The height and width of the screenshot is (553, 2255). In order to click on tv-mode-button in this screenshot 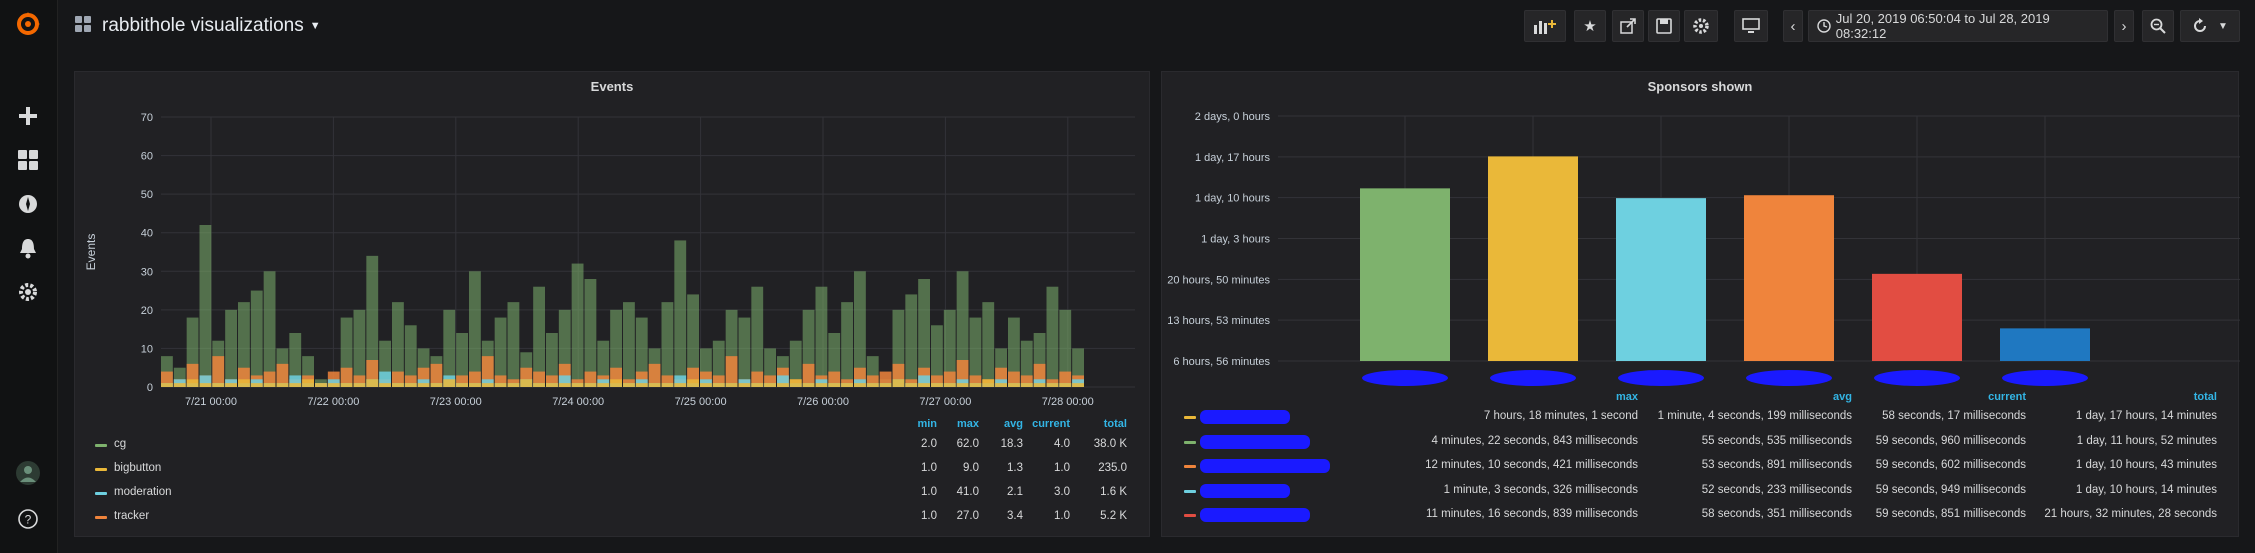, I will do `click(1751, 26)`.